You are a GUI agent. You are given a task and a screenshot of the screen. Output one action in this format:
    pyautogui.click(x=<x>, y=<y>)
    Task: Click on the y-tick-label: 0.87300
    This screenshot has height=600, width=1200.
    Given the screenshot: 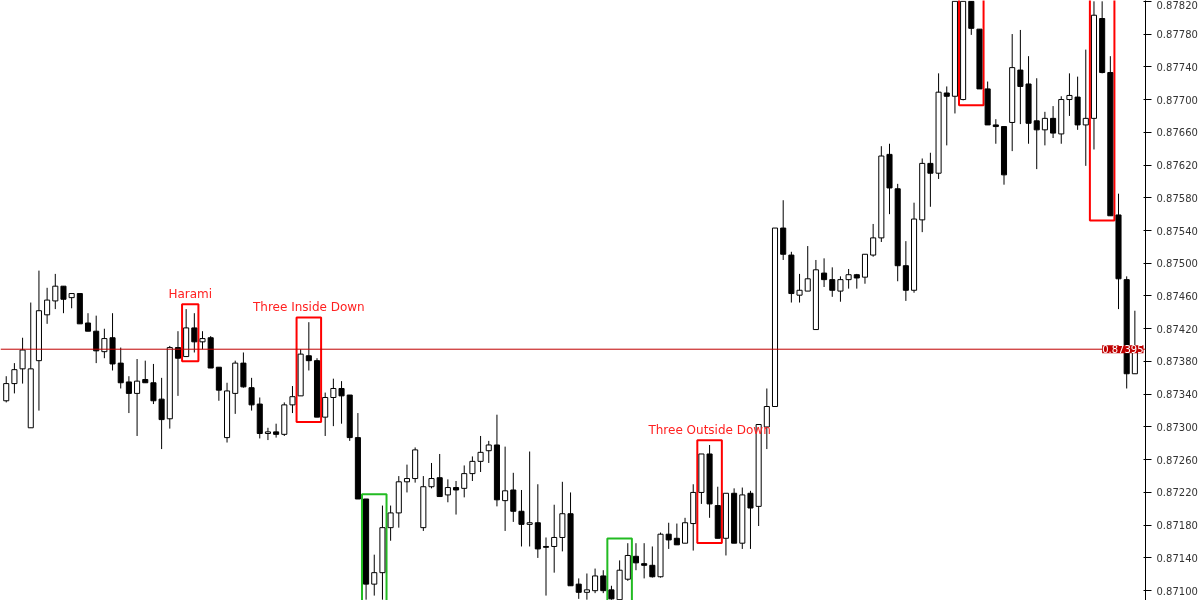 What is the action you would take?
    pyautogui.click(x=1177, y=427)
    